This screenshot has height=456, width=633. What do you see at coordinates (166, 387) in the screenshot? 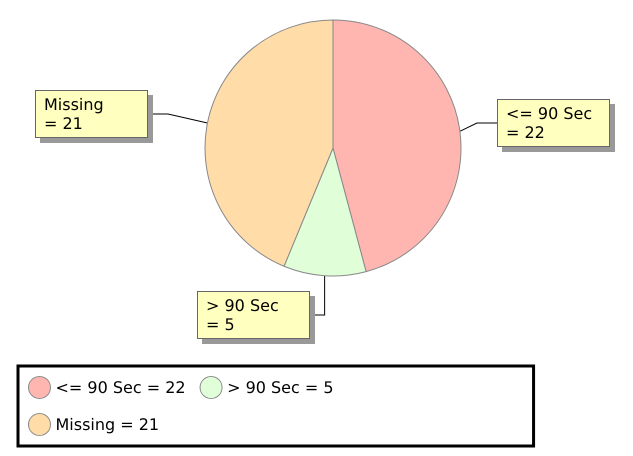
I see `text: = 22` at bounding box center [166, 387].